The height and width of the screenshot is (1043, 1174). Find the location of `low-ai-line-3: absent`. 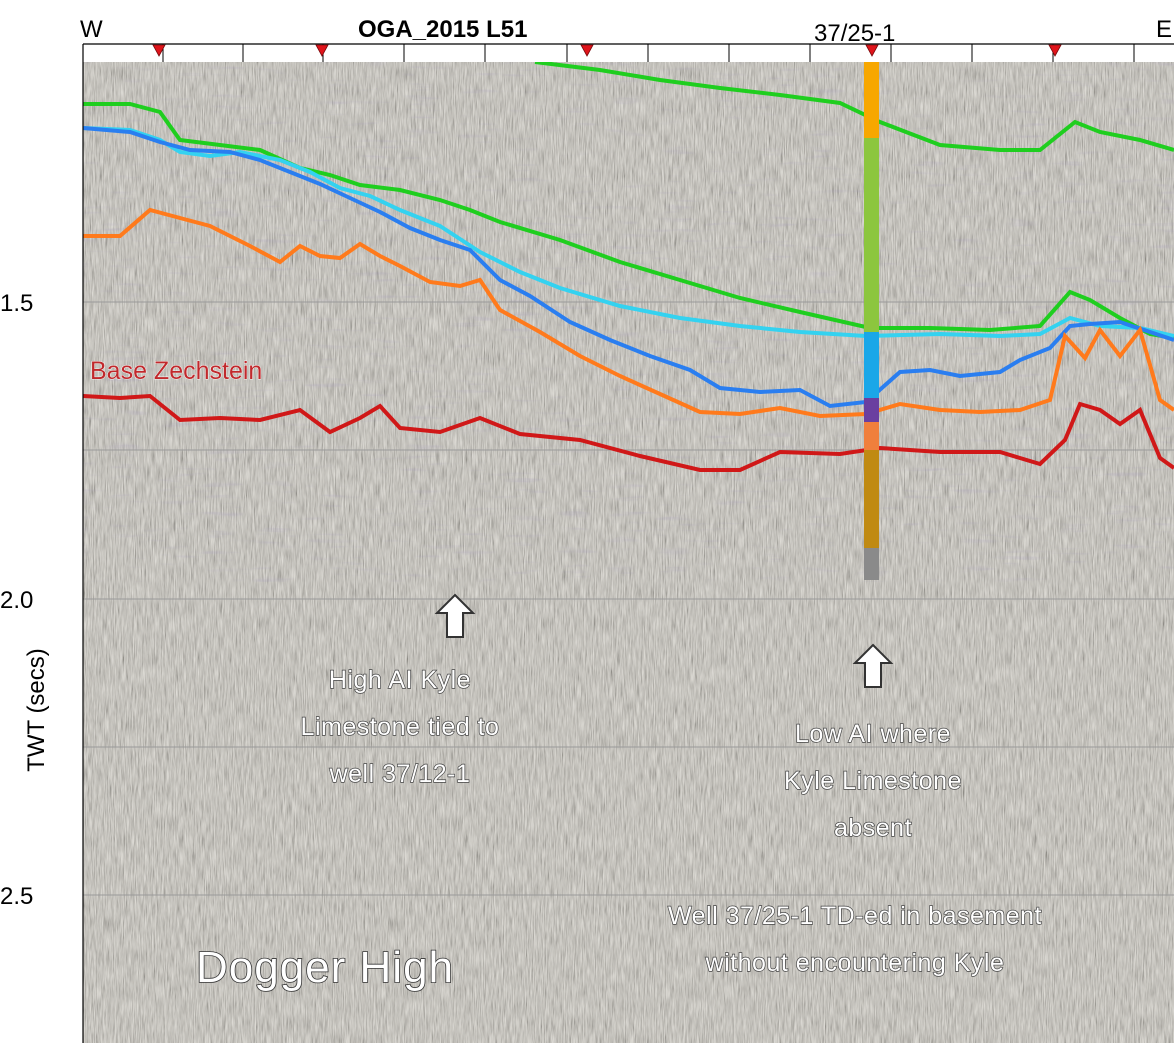

low-ai-line-3: absent is located at coordinates (873, 828).